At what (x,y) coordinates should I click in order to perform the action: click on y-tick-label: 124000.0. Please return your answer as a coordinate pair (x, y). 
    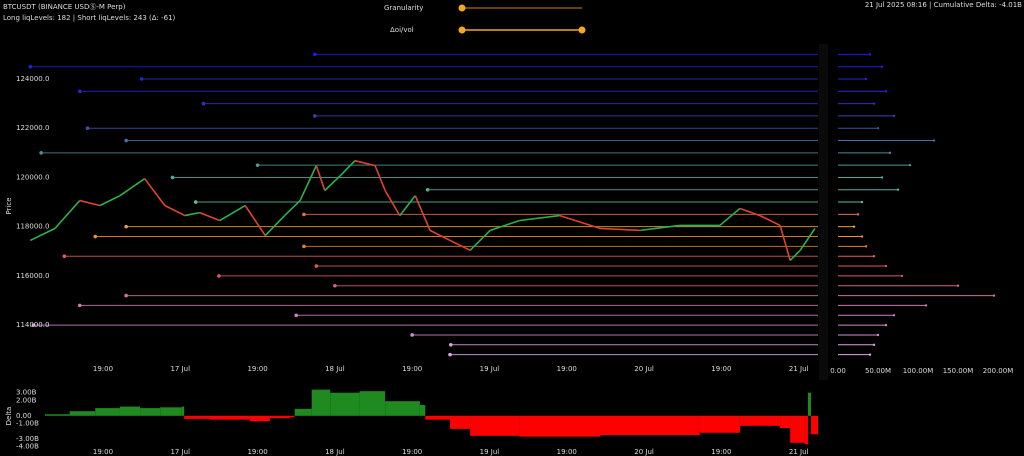
    Looking at the image, I should click on (32, 79).